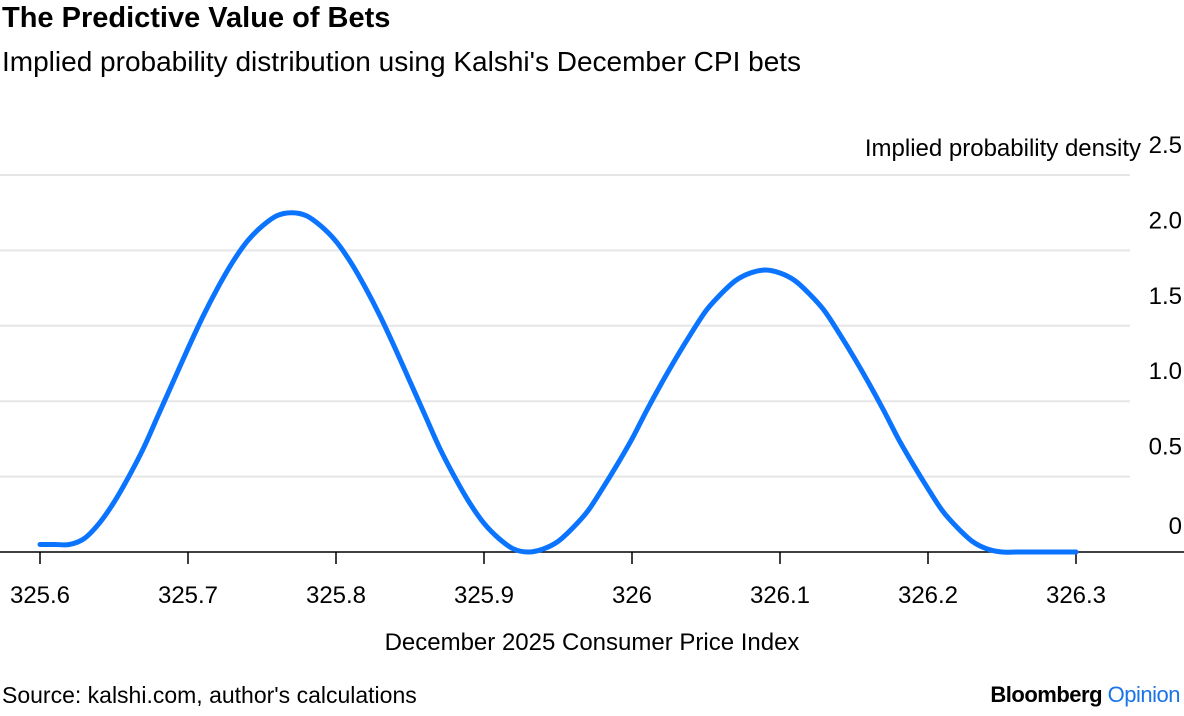 This screenshot has width=1184, height=716. What do you see at coordinates (1085, 694) in the screenshot?
I see `brand-logo: Bloomberg Opinion` at bounding box center [1085, 694].